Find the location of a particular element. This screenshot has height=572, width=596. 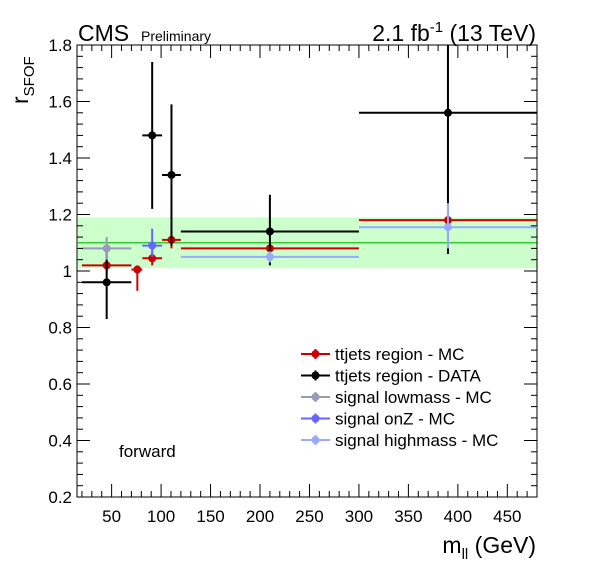

x-axis-title-main: m is located at coordinates (451, 545).